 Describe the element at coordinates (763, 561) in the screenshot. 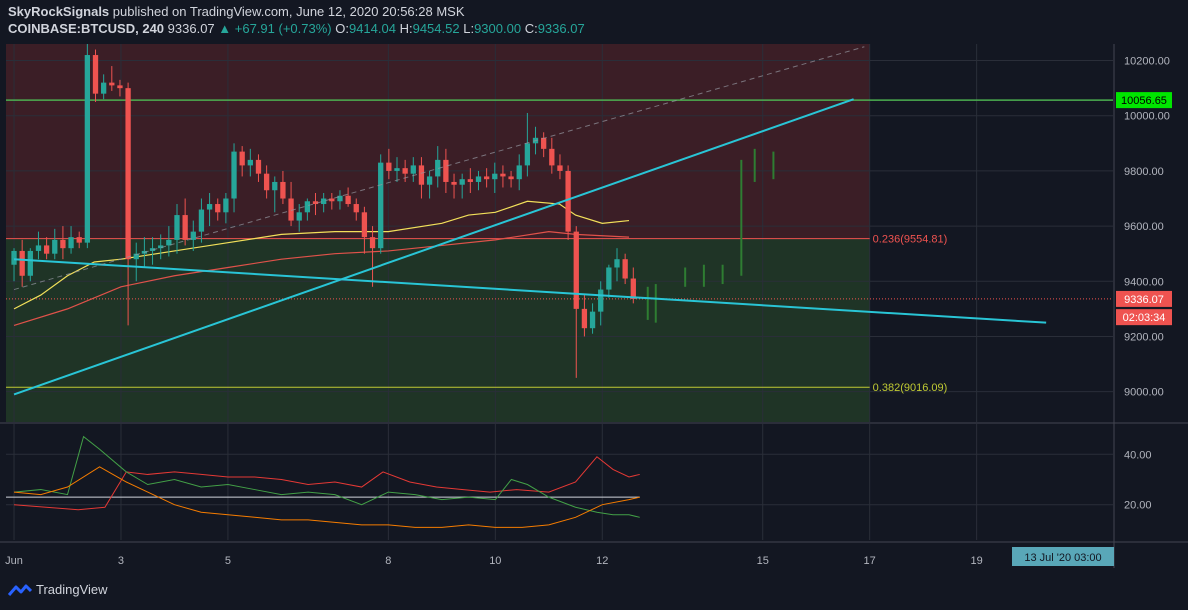

I see `time-tick-label: 15` at that location.